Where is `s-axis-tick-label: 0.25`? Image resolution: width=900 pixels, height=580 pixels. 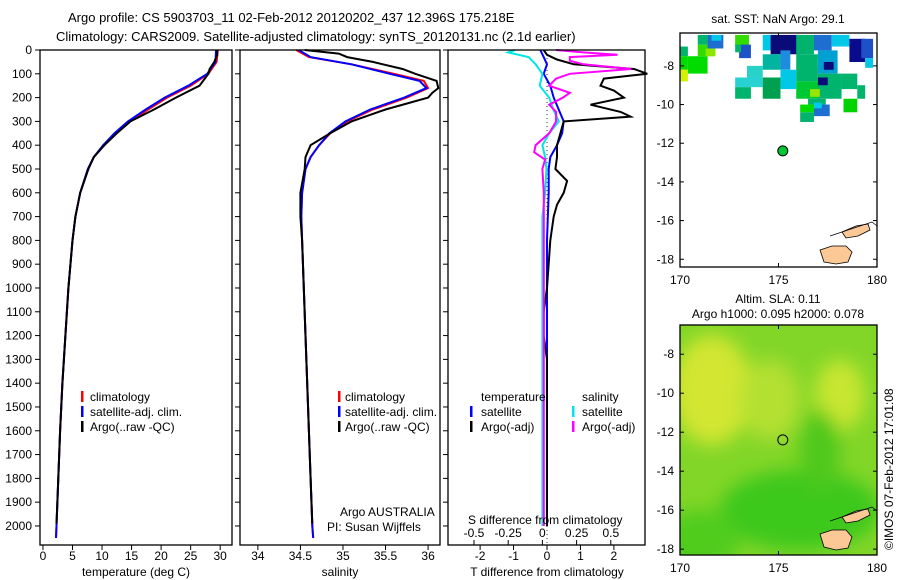
s-axis-tick-label: 0.25 is located at coordinates (577, 533).